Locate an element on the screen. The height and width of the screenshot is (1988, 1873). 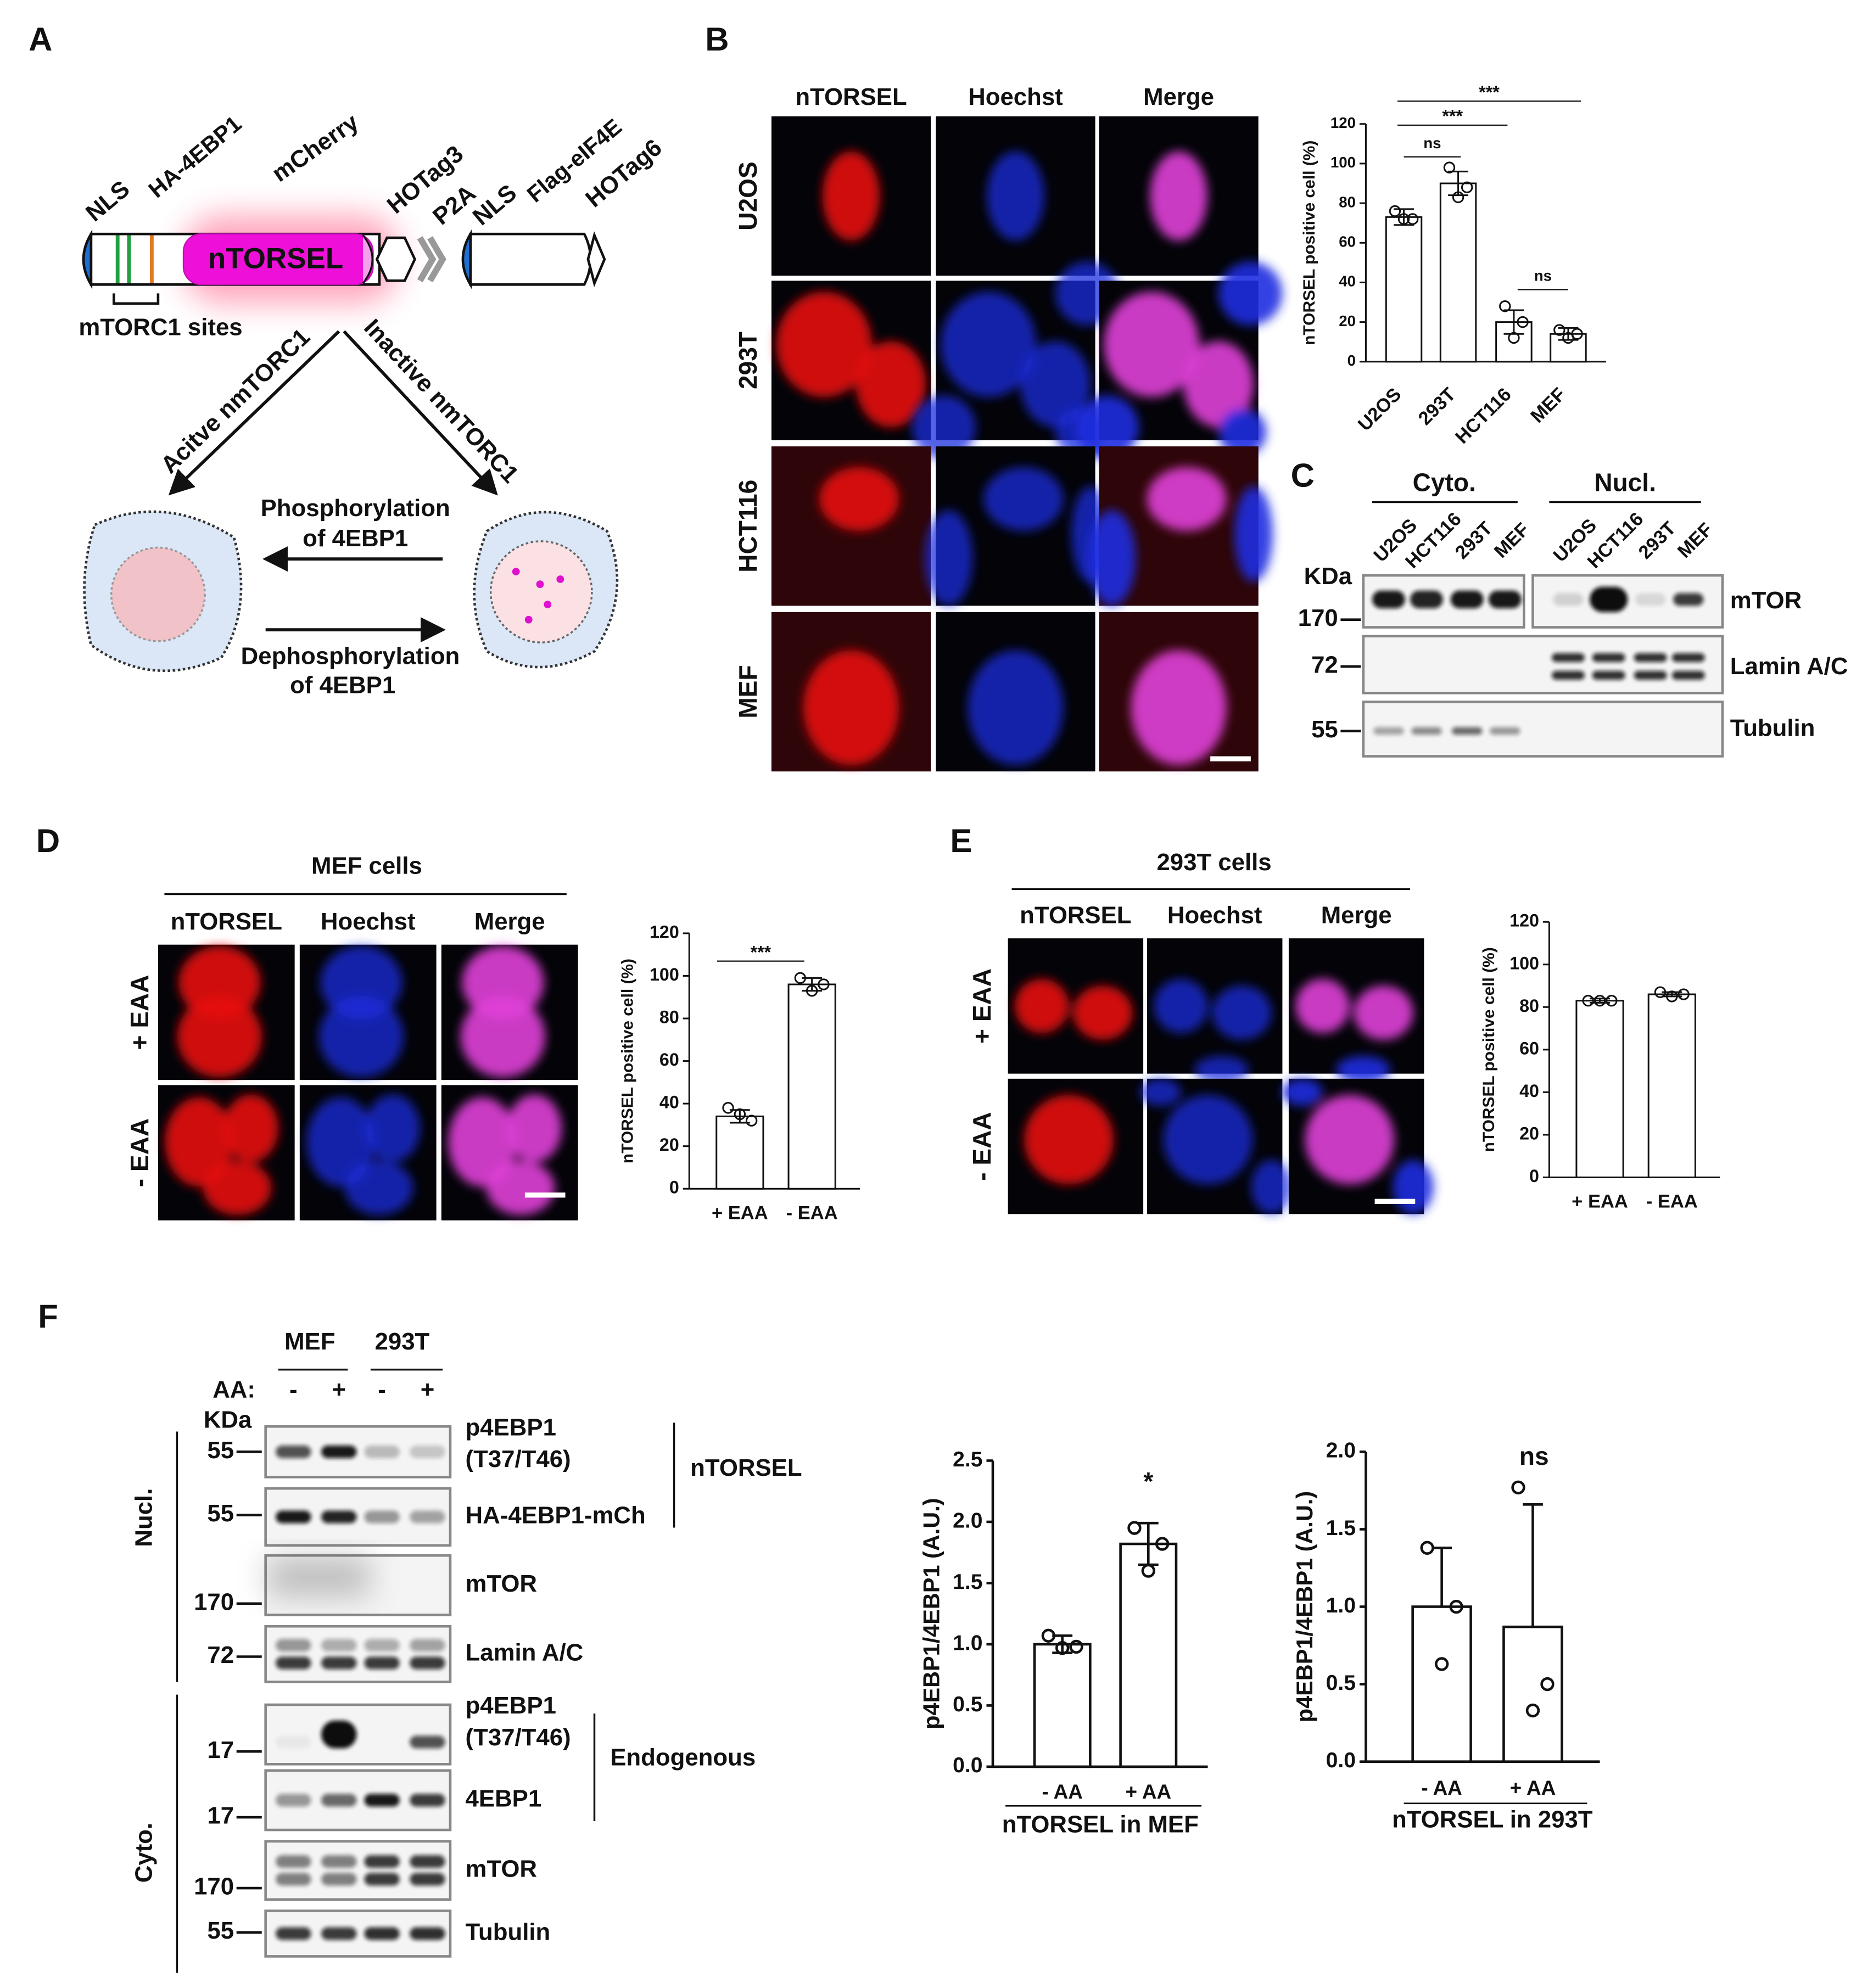
scheme-label: Dephosphorylation is located at coordinates (350, 655).